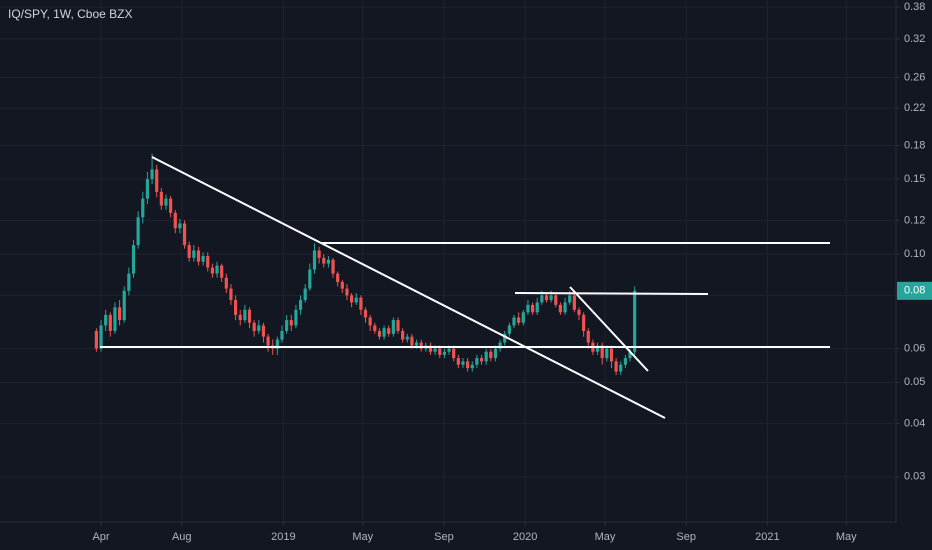 The image size is (932, 550). I want to click on y-tick-label: 0.18, so click(914, 145).